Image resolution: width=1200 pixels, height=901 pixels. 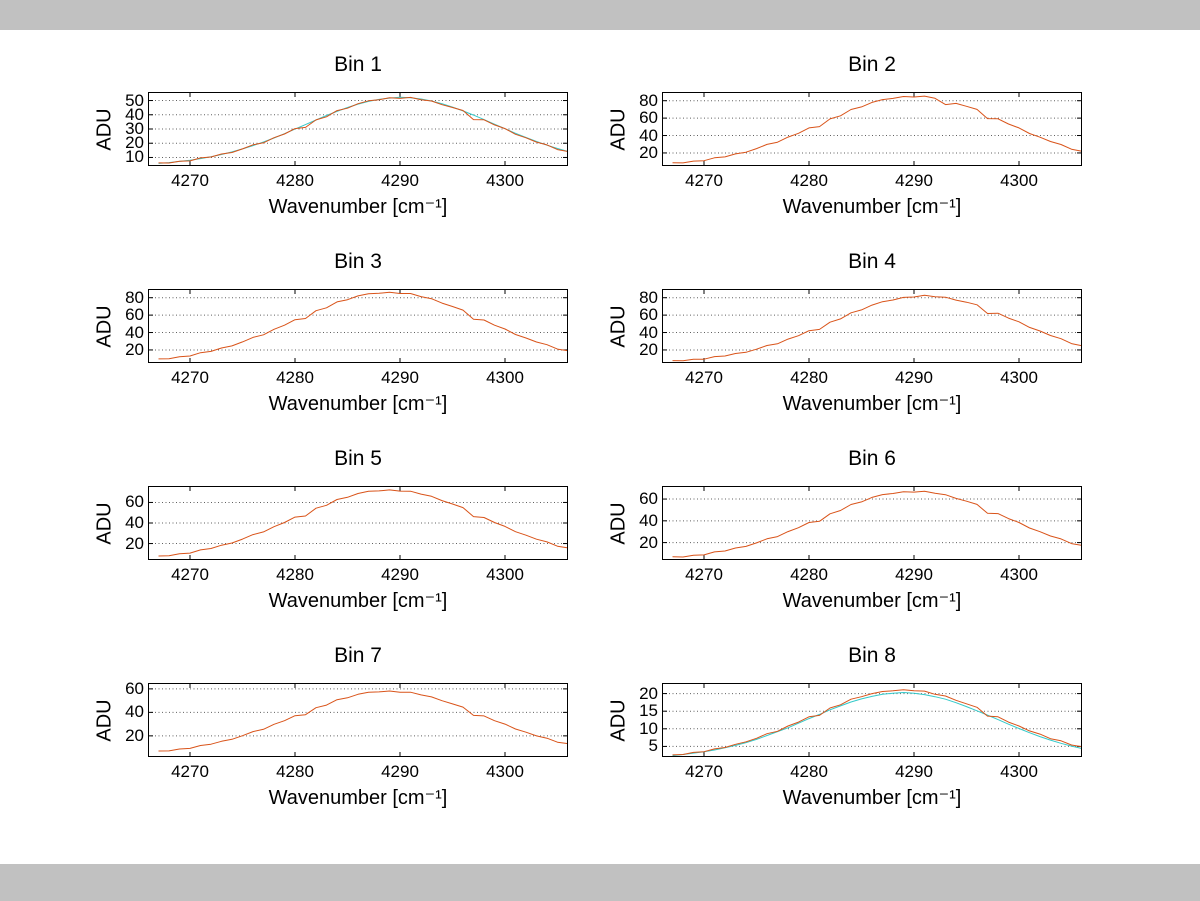 What do you see at coordinates (358, 458) in the screenshot?
I see `plot-title: Bin 5` at bounding box center [358, 458].